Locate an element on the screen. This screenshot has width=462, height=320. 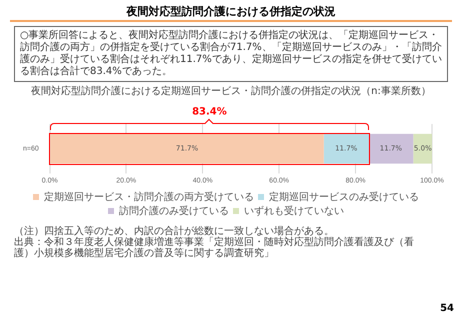
legend-label: 定期巡回サービスのみ受けている is located at coordinates (344, 196).